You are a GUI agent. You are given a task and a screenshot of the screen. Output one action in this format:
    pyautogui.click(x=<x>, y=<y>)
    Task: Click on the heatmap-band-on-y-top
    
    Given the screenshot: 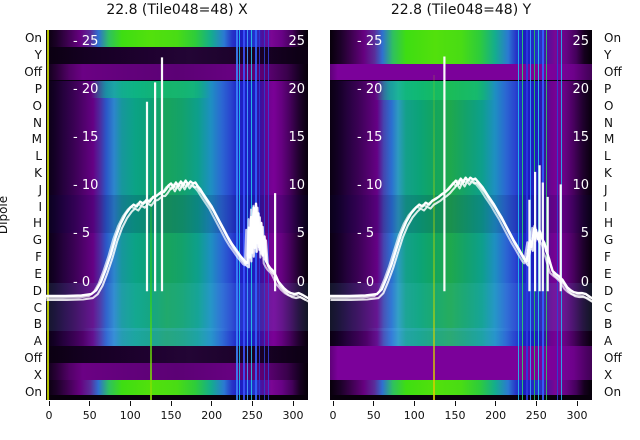 What is the action you would take?
    pyautogui.click(x=461, y=47)
    